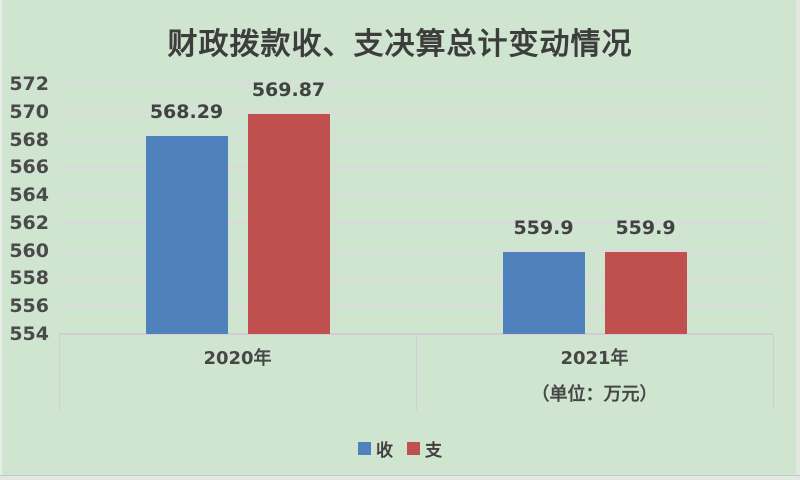 The height and width of the screenshot is (480, 800). I want to click on legend-label: 支, so click(433, 451).